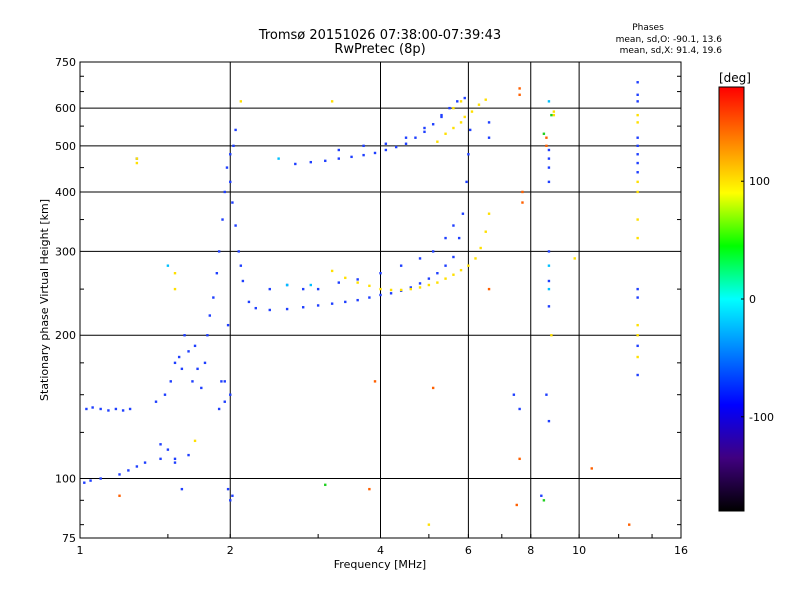 The height and width of the screenshot is (600, 800). Describe the element at coordinates (669, 40) in the screenshot. I see `phases-o-line: mean, sd,O: -90.1, 13.6` at that location.